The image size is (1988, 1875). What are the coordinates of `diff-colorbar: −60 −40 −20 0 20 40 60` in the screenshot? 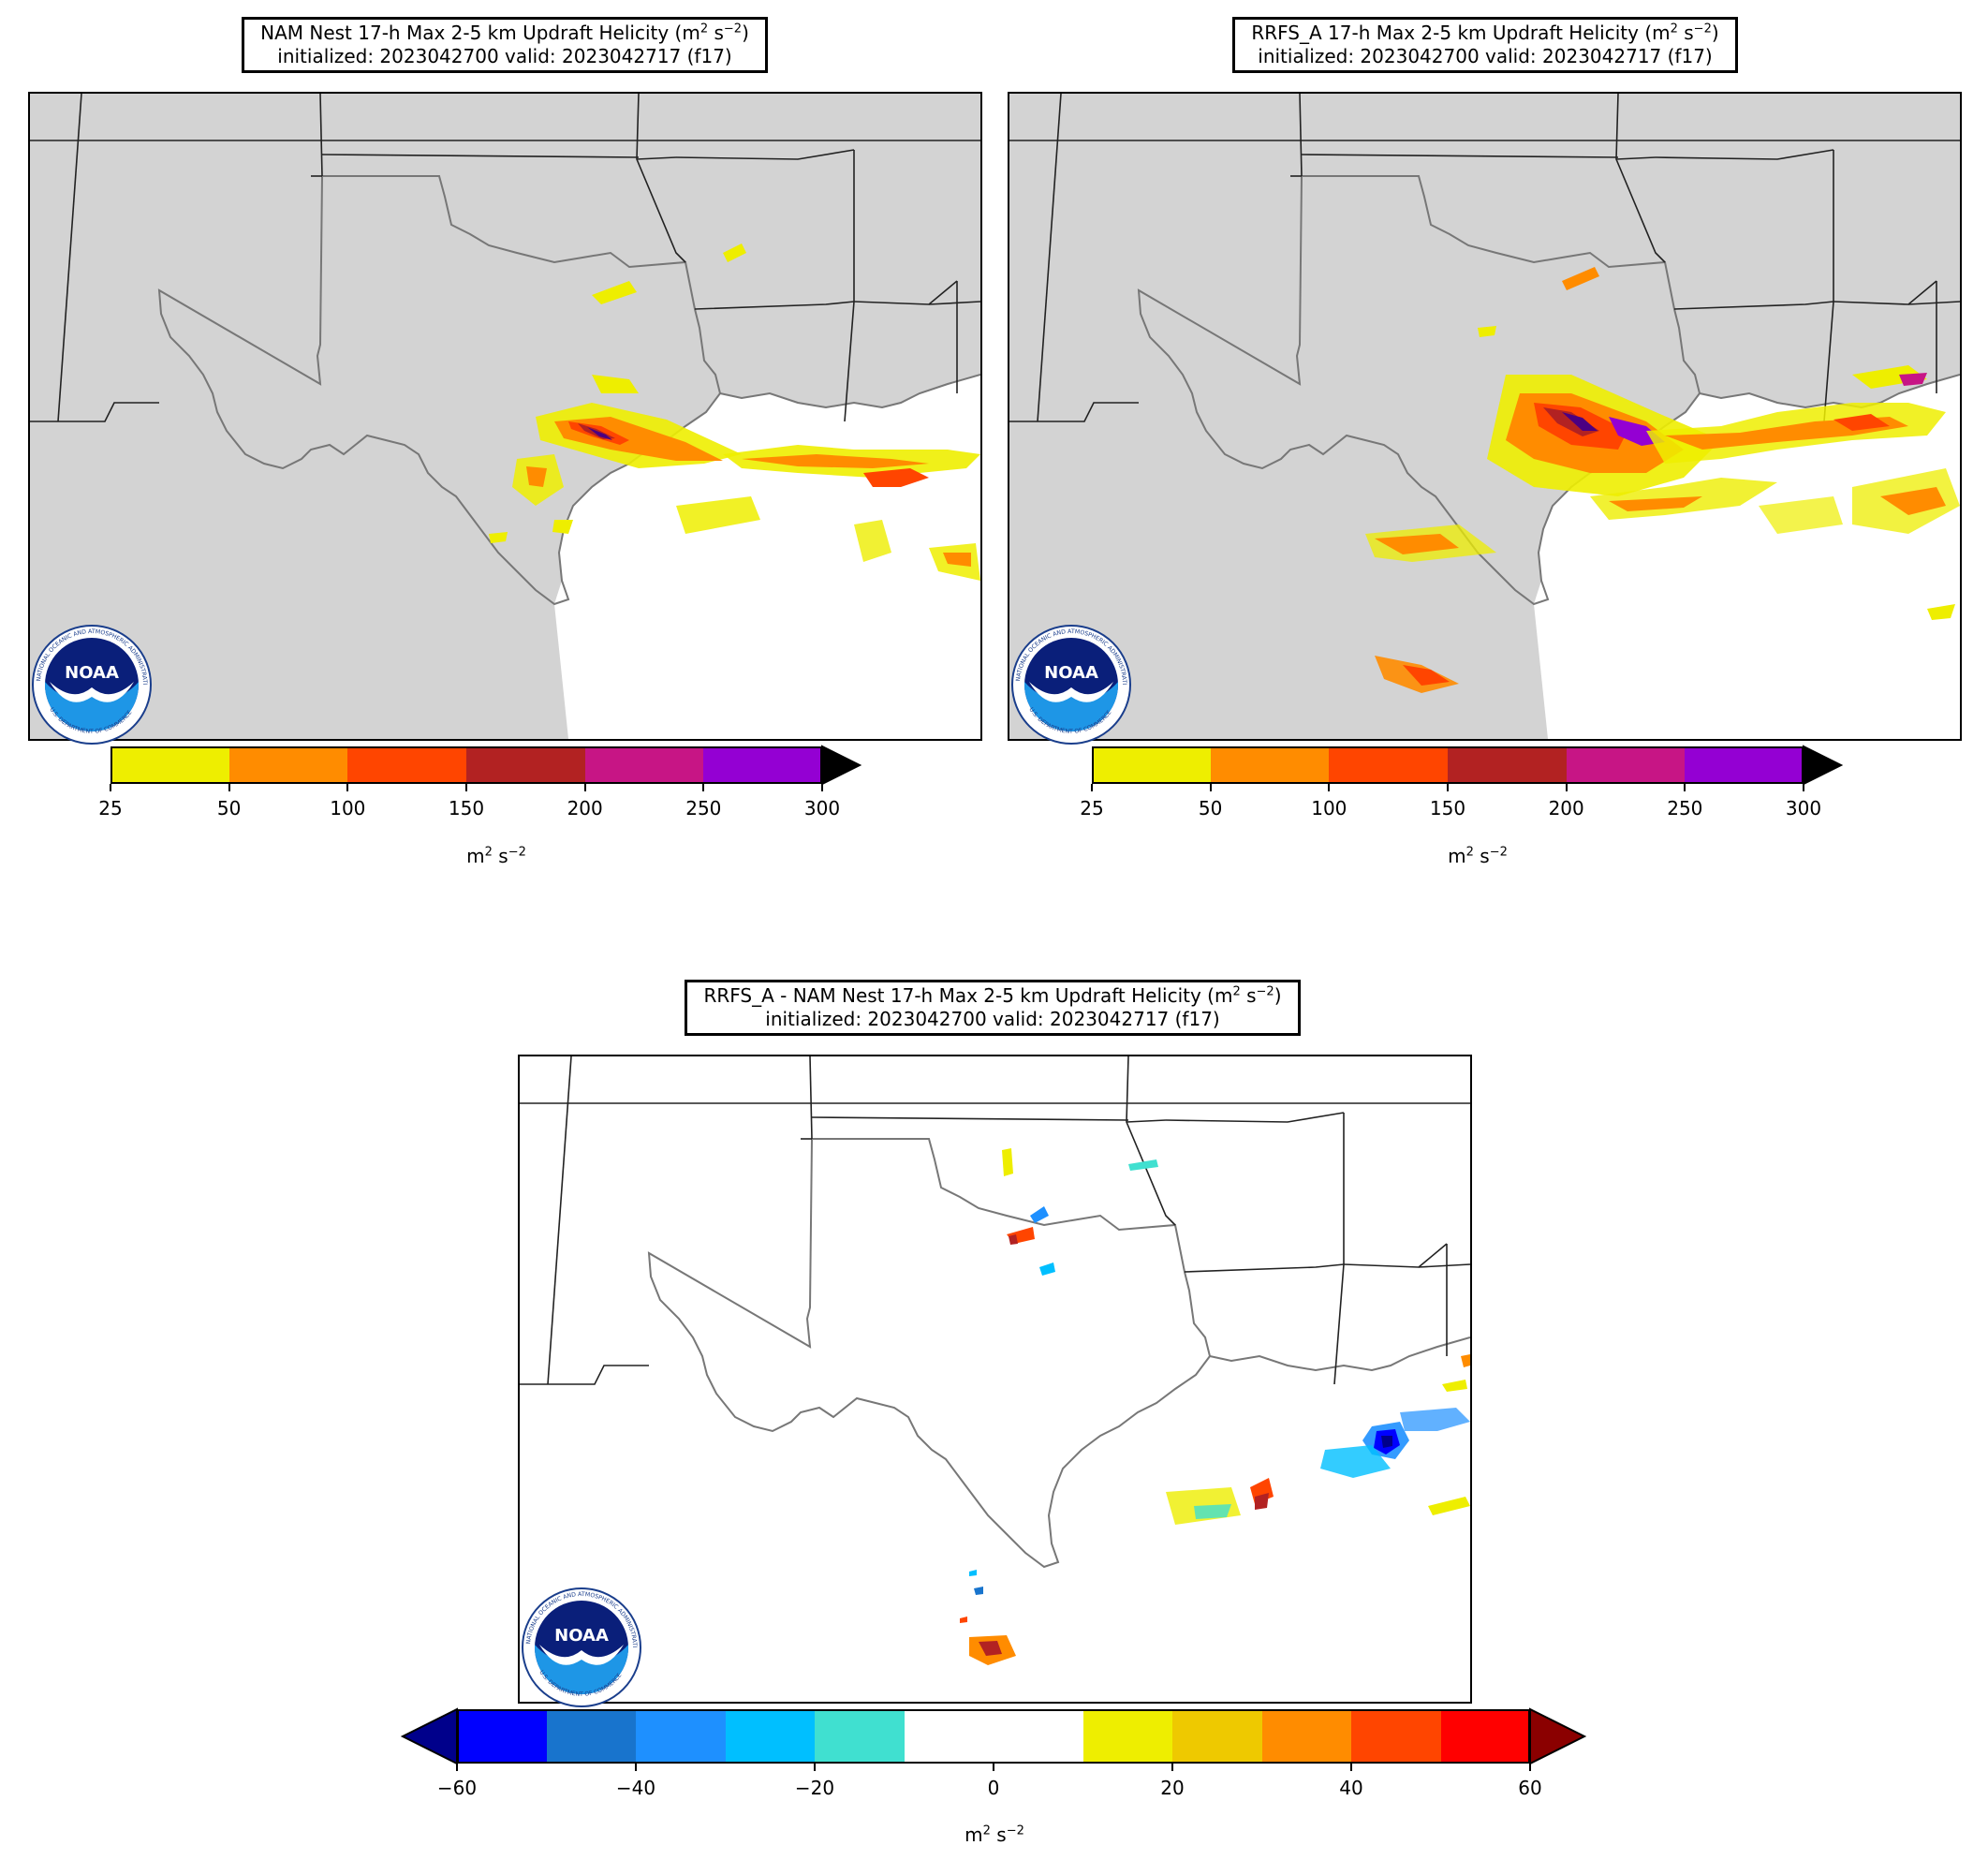 It's located at (993, 1753).